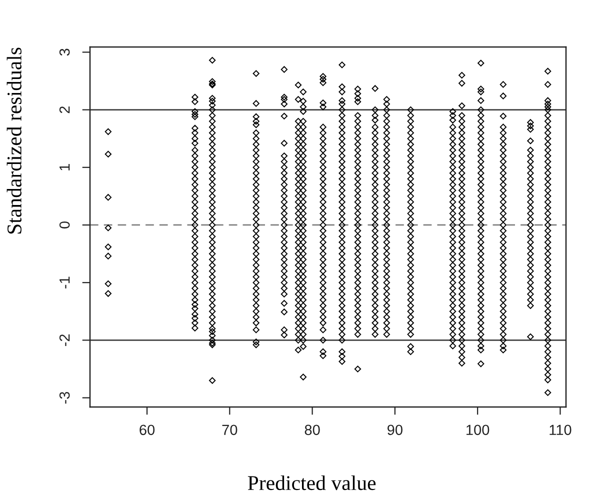 The width and height of the screenshot is (604, 498). What do you see at coordinates (561, 430) in the screenshot?
I see `x-tick-label: 110` at bounding box center [561, 430].